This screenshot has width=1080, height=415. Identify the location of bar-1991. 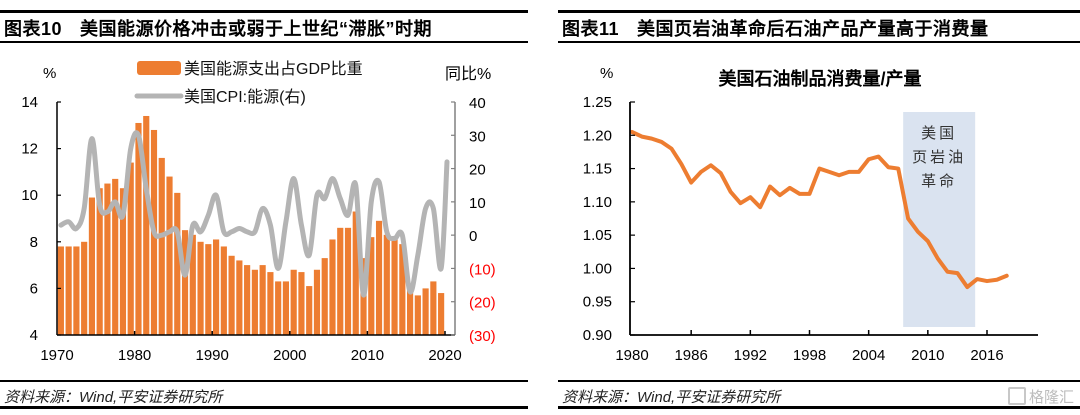
(223, 290).